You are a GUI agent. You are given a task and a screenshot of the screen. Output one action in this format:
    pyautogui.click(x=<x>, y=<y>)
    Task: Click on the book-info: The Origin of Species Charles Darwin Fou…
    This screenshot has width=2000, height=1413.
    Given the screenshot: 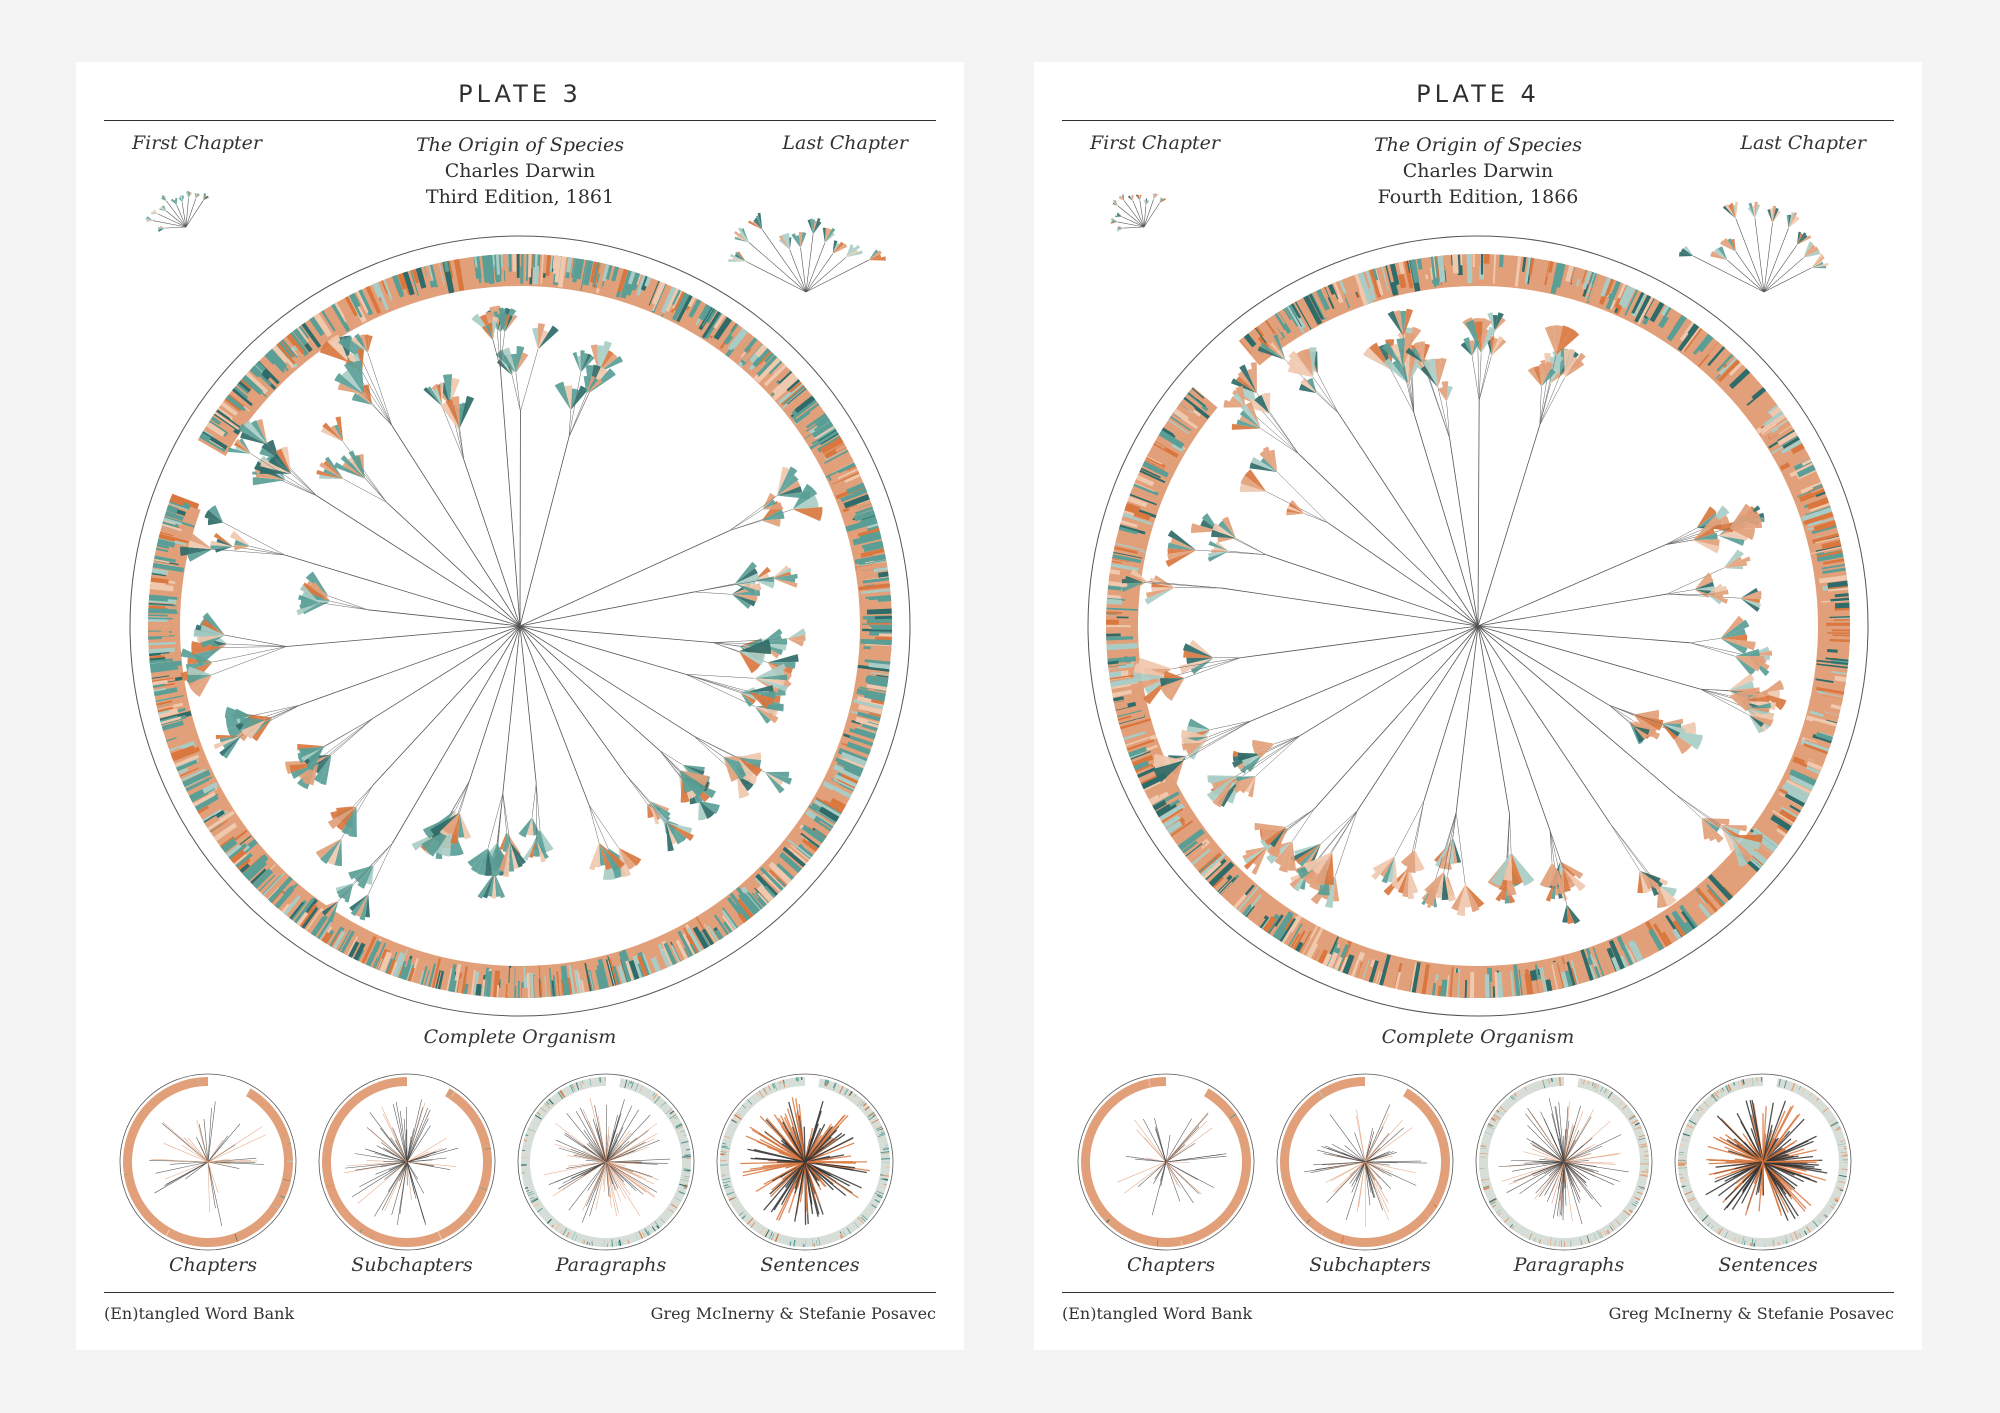 What is the action you would take?
    pyautogui.click(x=1478, y=171)
    